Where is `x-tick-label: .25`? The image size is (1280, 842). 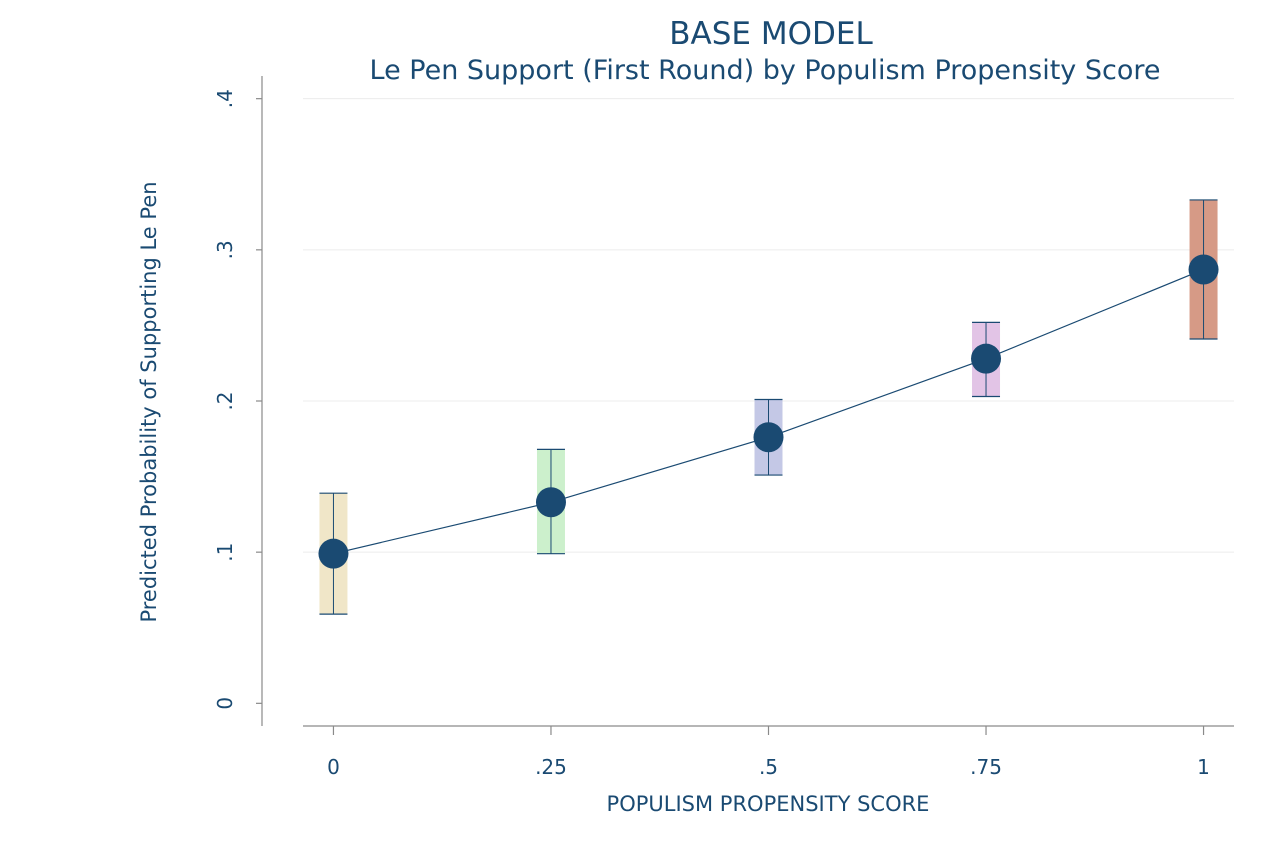
x-tick-label: .25 is located at coordinates (551, 767).